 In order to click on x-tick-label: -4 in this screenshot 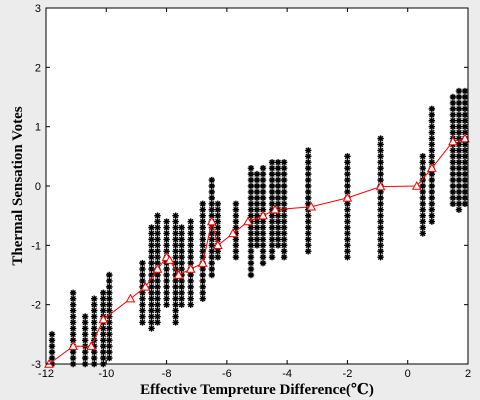, I will do `click(287, 374)`.